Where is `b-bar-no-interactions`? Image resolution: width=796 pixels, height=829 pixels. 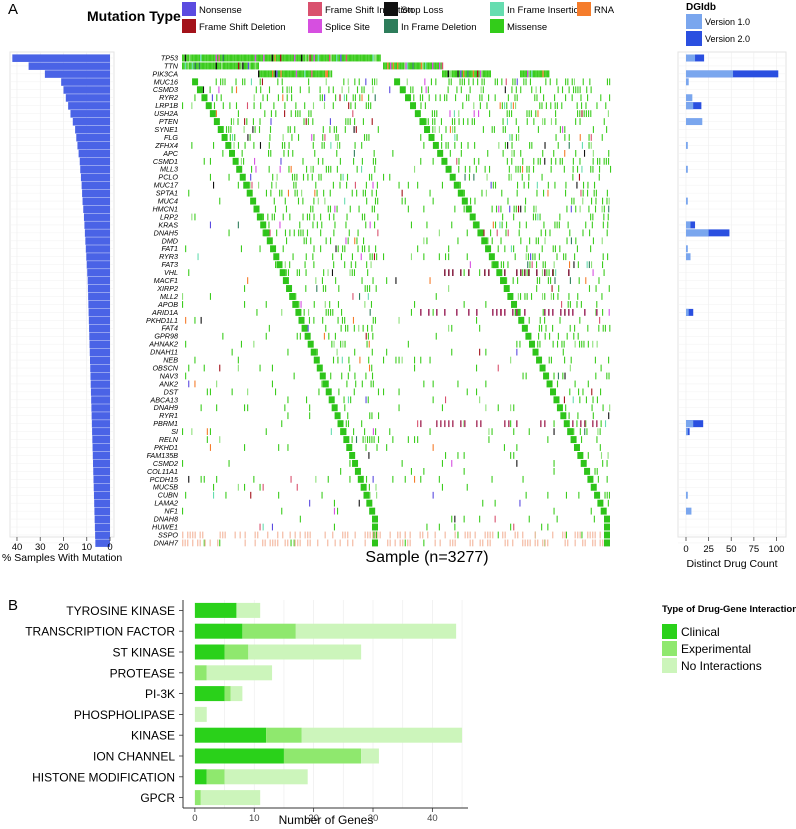 b-bar-no-interactions is located at coordinates (239, 673).